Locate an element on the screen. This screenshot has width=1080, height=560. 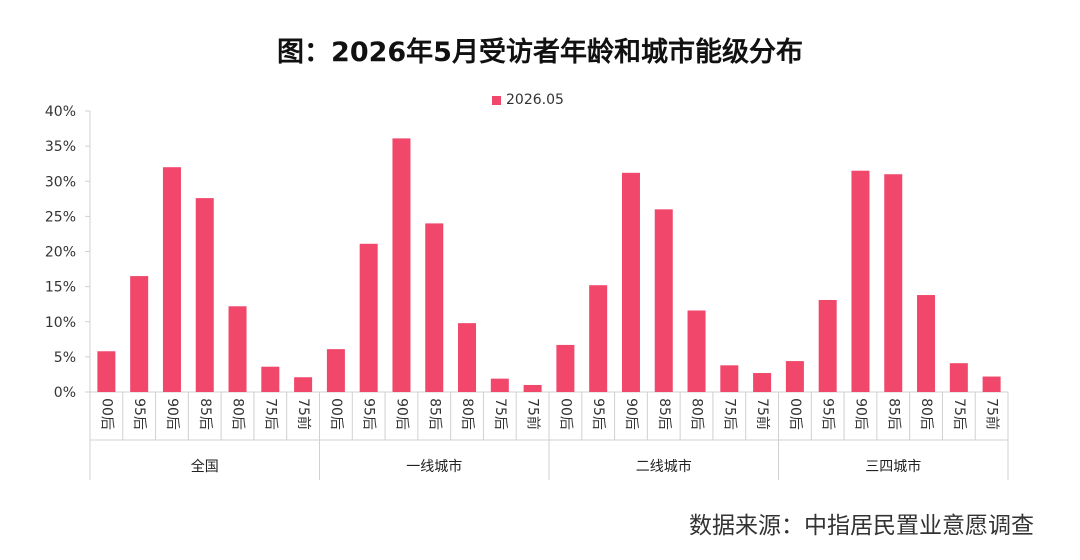
legend-swatch is located at coordinates (496, 100).